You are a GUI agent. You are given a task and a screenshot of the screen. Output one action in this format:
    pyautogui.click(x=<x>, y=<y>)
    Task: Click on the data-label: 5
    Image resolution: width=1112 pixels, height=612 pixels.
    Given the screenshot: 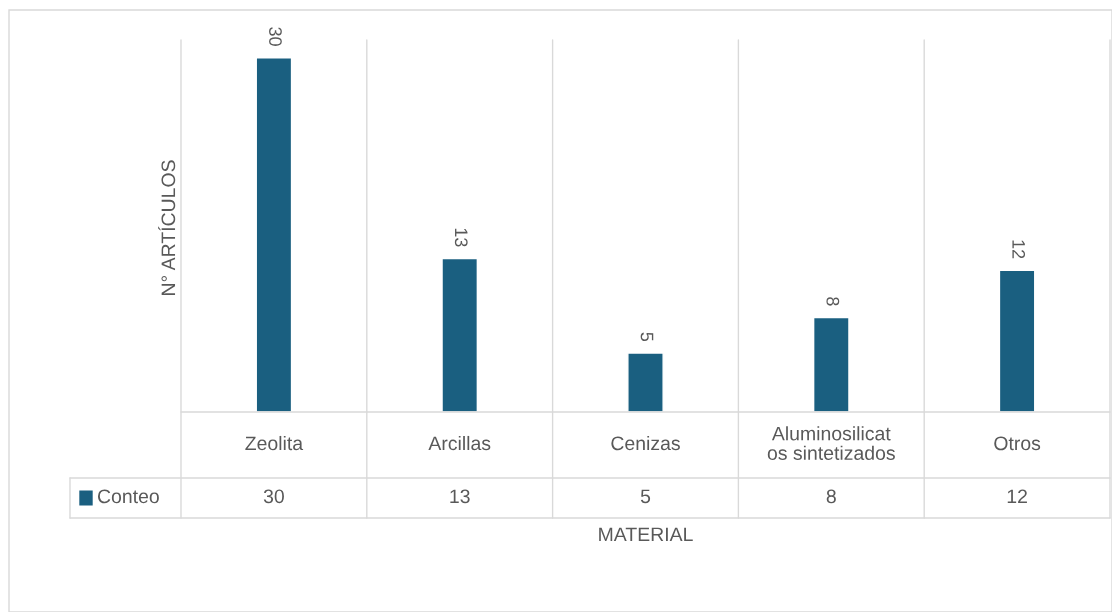 What is the action you would take?
    pyautogui.click(x=647, y=337)
    